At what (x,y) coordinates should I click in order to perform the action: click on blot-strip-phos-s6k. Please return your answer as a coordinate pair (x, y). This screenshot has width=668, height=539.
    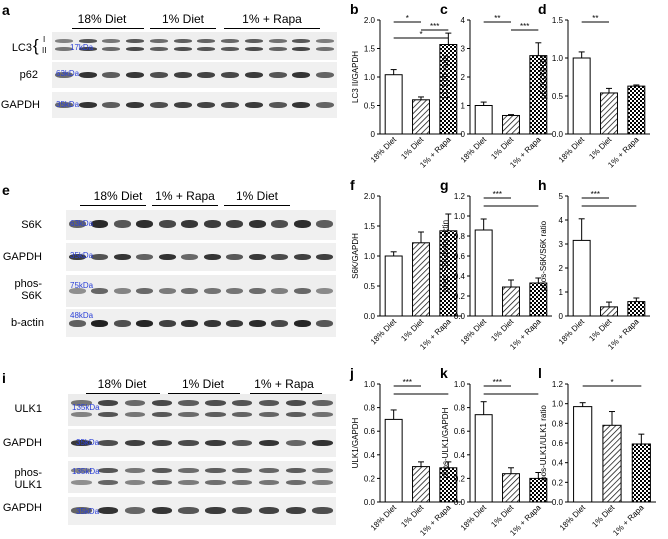
    Looking at the image, I should click on (201, 291).